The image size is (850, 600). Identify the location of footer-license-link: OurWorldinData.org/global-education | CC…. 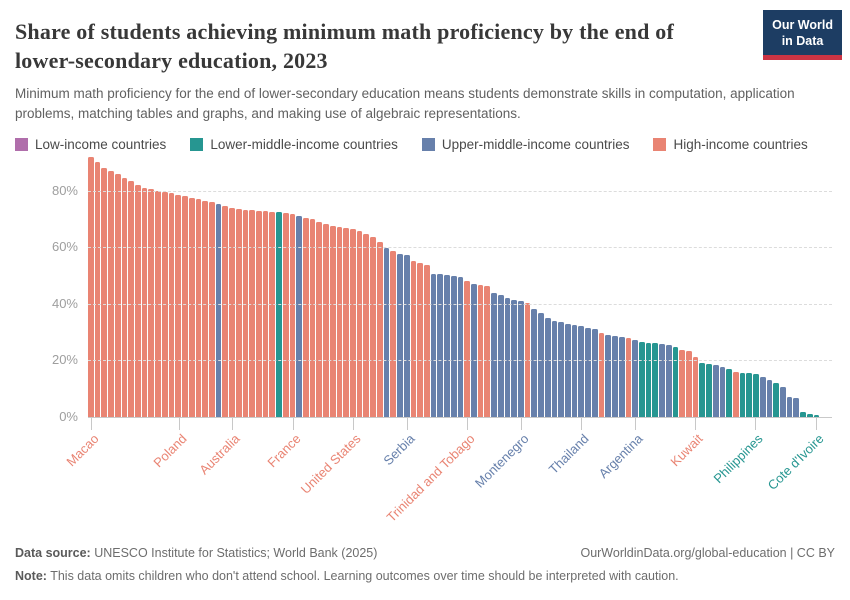
(707, 553).